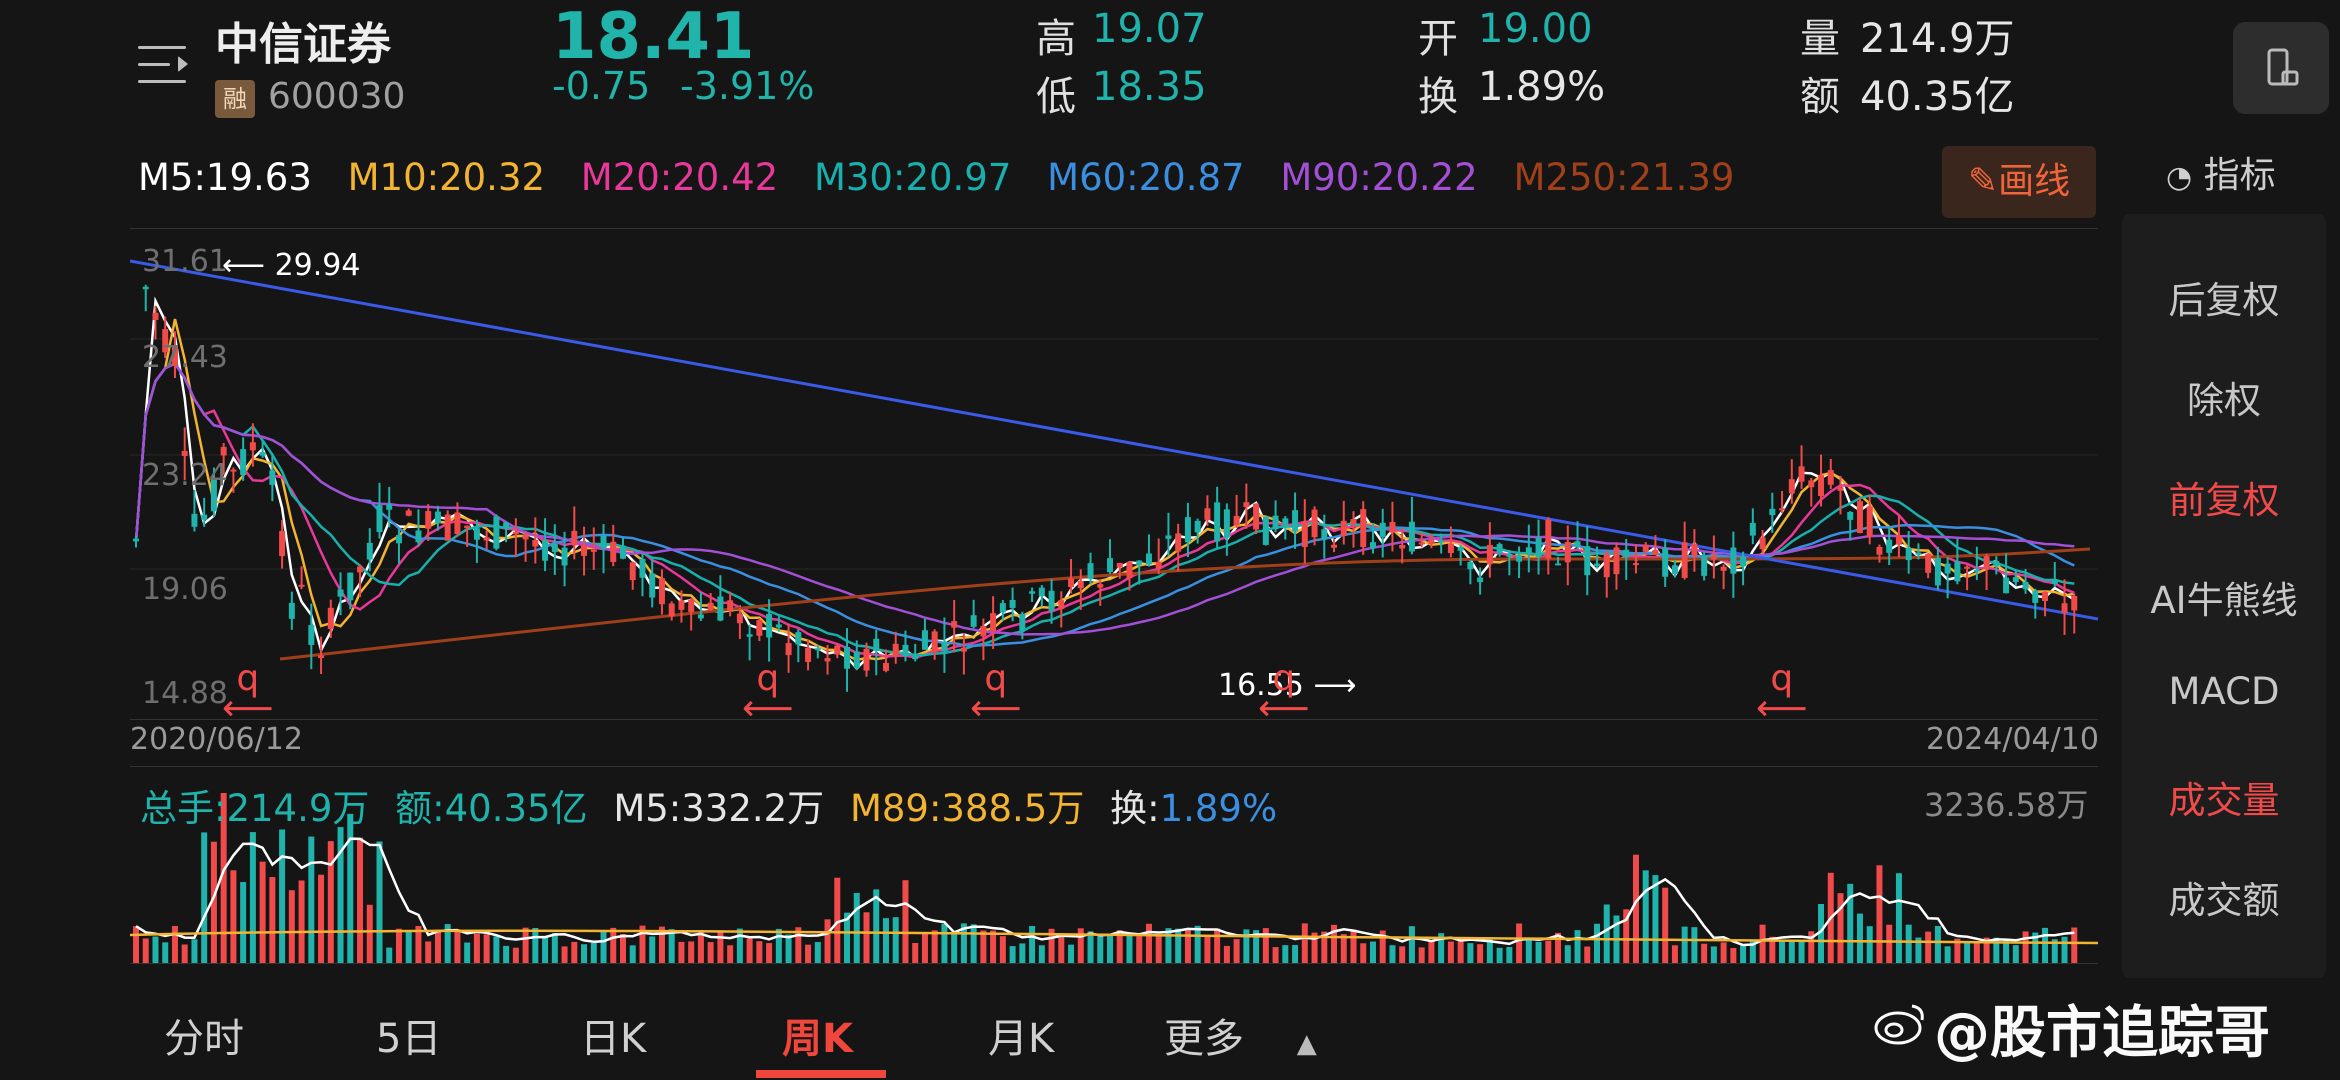  Describe the element at coordinates (2224, 800) in the screenshot. I see `option-volume: 成交量` at that location.